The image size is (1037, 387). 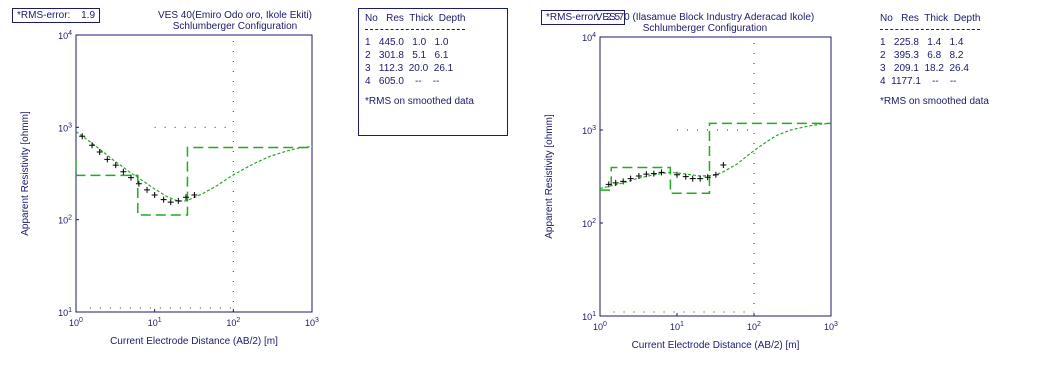 What do you see at coordinates (235, 15) in the screenshot?
I see `chart-title-text: VES 40(Emiro Odo oro, Ikole Ekiti)` at bounding box center [235, 15].